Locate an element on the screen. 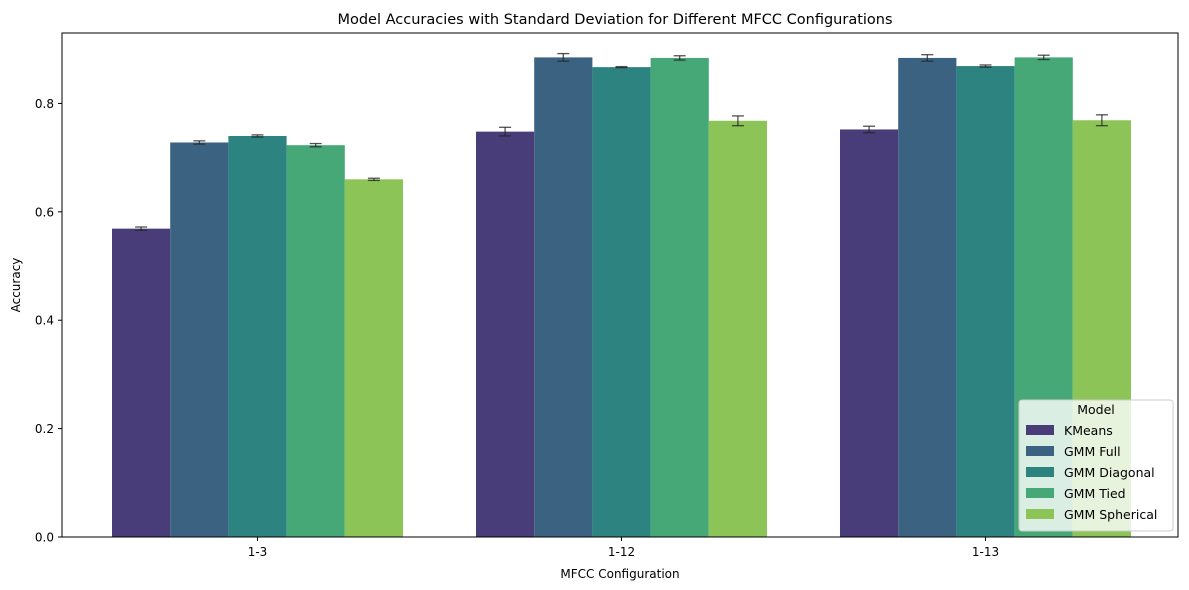 This screenshot has height=590, width=1189. y-tick-label: 0.0 is located at coordinates (44, 538).